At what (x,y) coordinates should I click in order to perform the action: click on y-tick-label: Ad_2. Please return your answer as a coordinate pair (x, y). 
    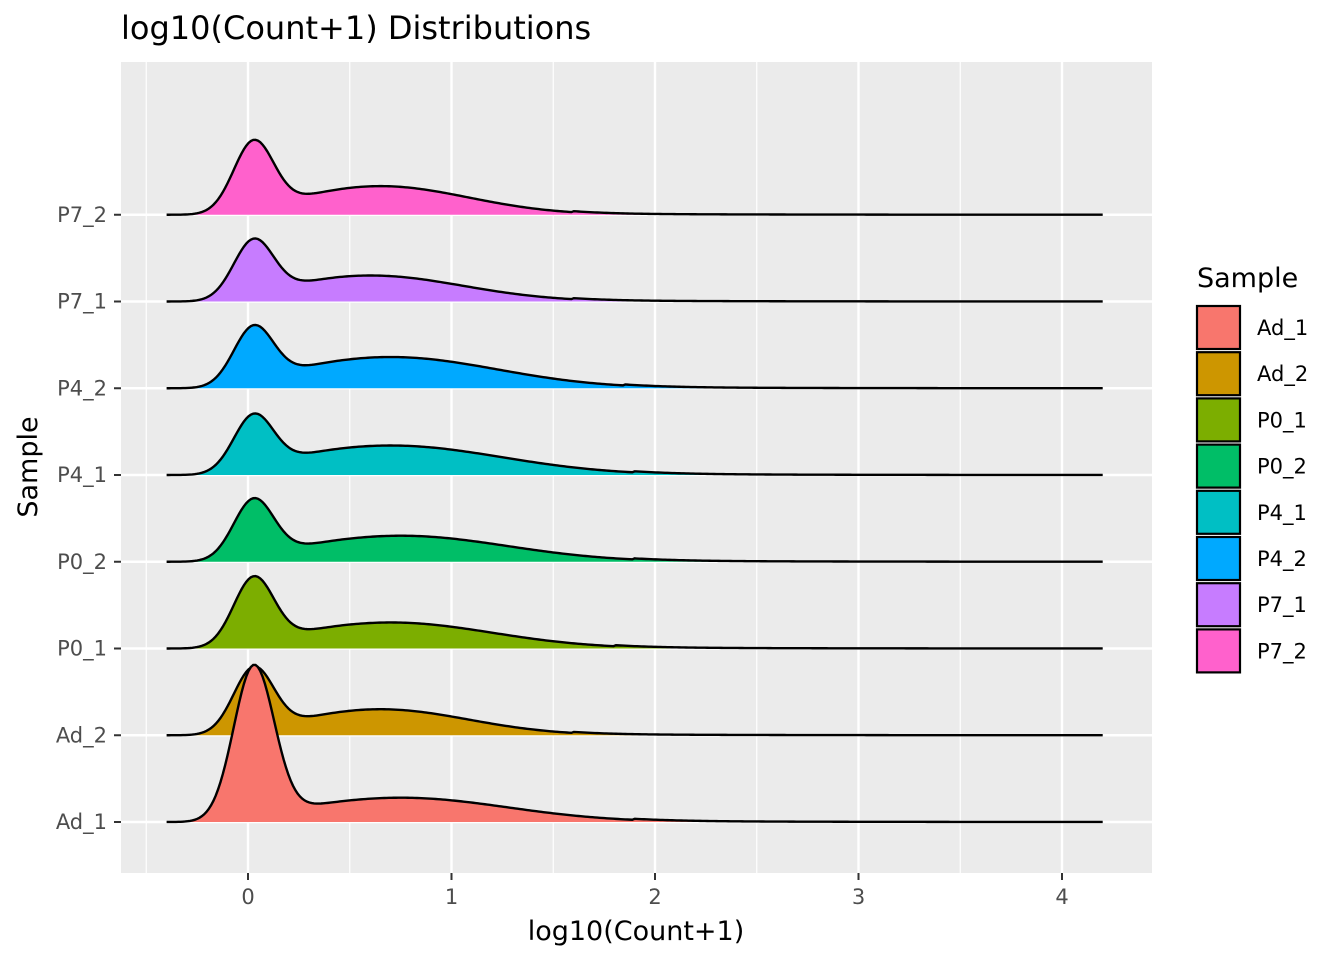
    Looking at the image, I should click on (81, 735).